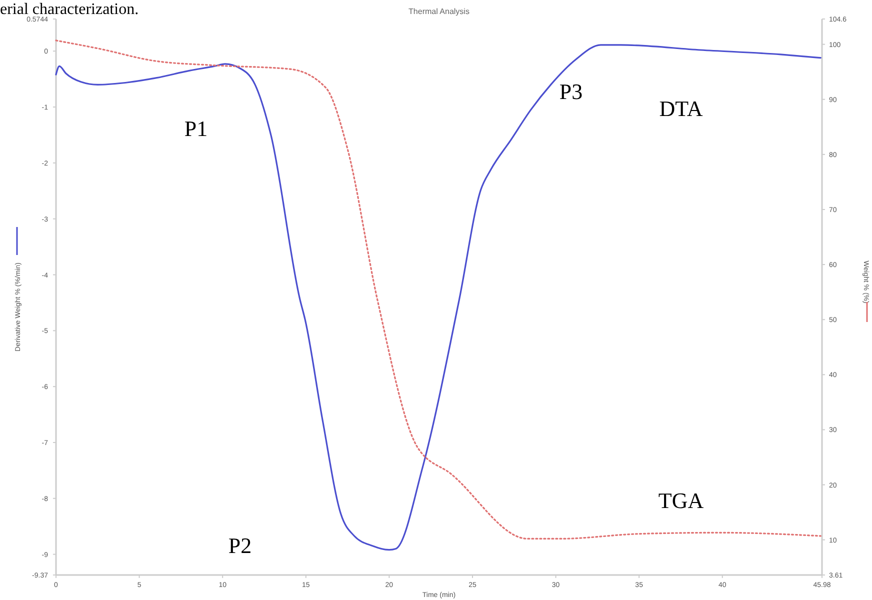 Image resolution: width=872 pixels, height=600 pixels. What do you see at coordinates (681, 500) in the screenshot?
I see `annotation: TGA` at bounding box center [681, 500].